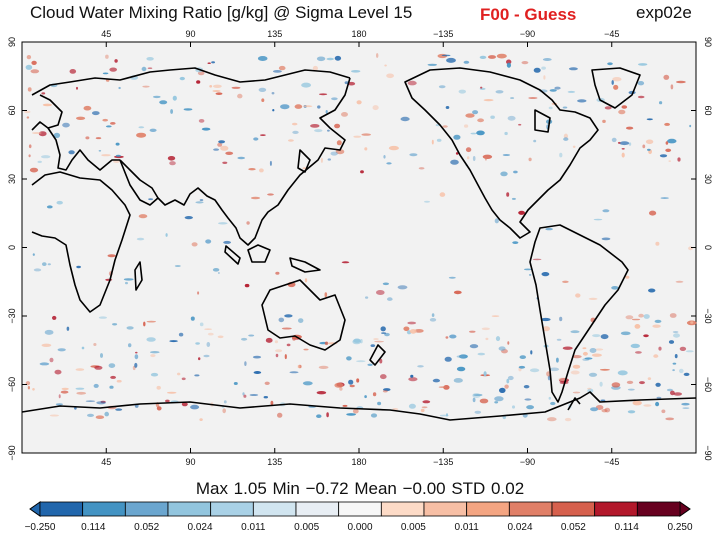 The width and height of the screenshot is (720, 540). Describe the element at coordinates (611, 34) in the screenshot. I see `x-tick-label-top: −45` at that location.